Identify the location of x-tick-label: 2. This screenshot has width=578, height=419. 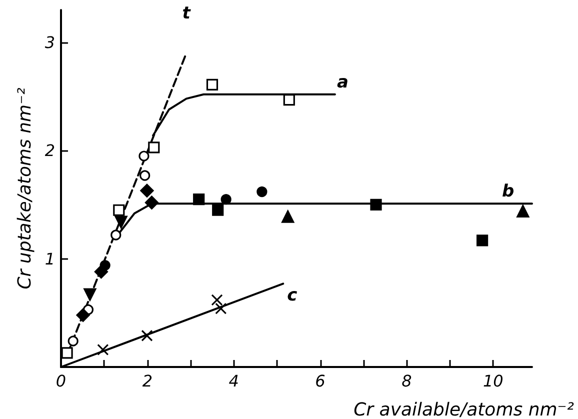
(147, 381).